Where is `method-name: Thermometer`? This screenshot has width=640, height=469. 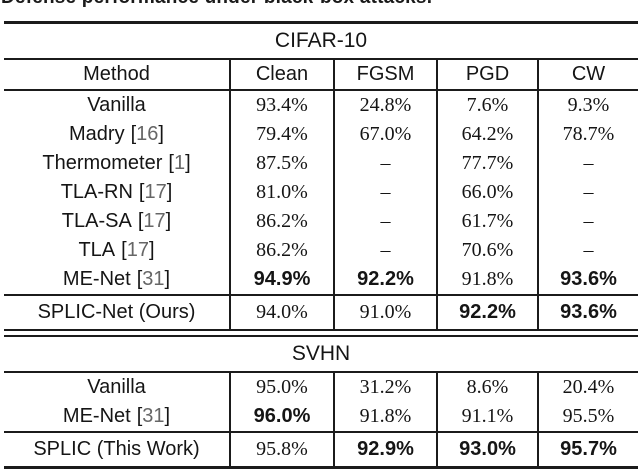
method-name: Thermometer is located at coordinates (102, 163).